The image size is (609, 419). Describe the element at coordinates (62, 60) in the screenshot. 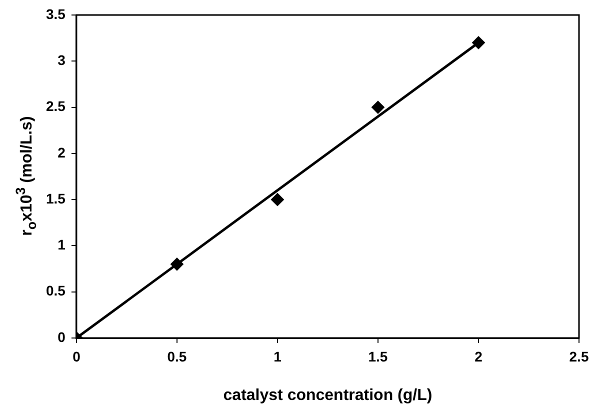

I see `y-tick-label: 3` at that location.